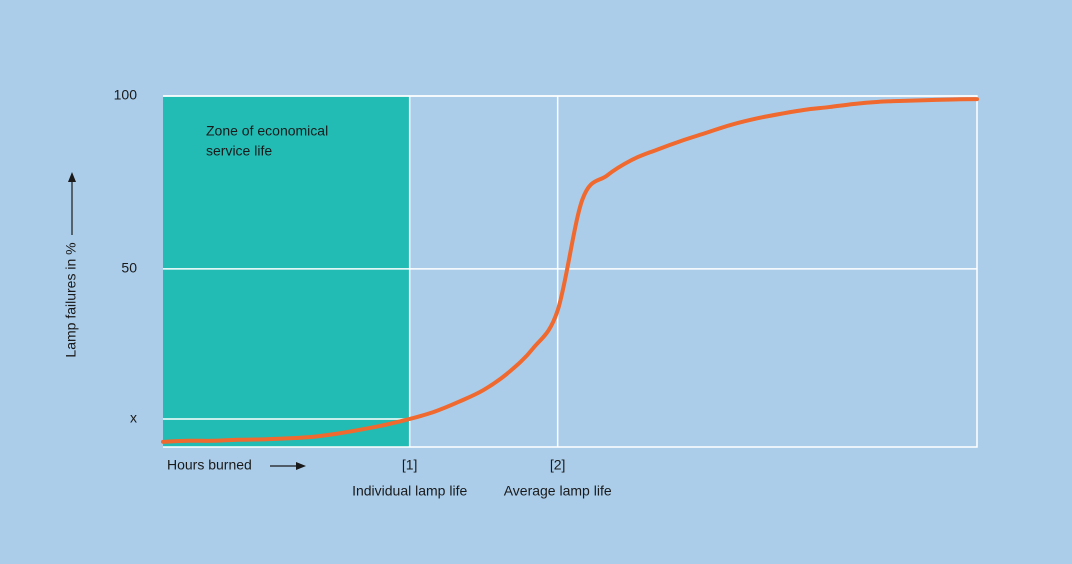 The image size is (1072, 564). What do you see at coordinates (267, 131) in the screenshot?
I see `zone-label: Zone of economical` at bounding box center [267, 131].